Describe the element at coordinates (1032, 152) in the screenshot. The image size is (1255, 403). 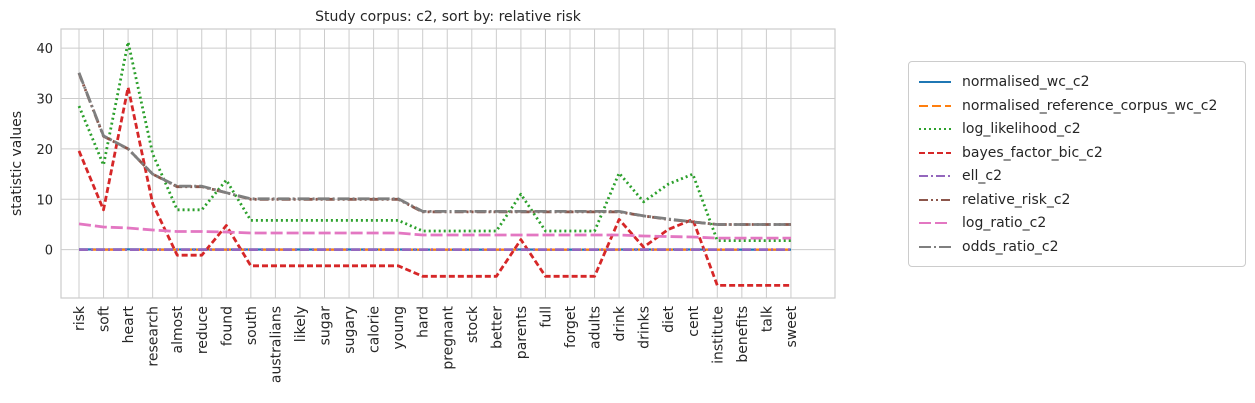
I see `legend-label: bayes_factor_bic_c2` at that location.